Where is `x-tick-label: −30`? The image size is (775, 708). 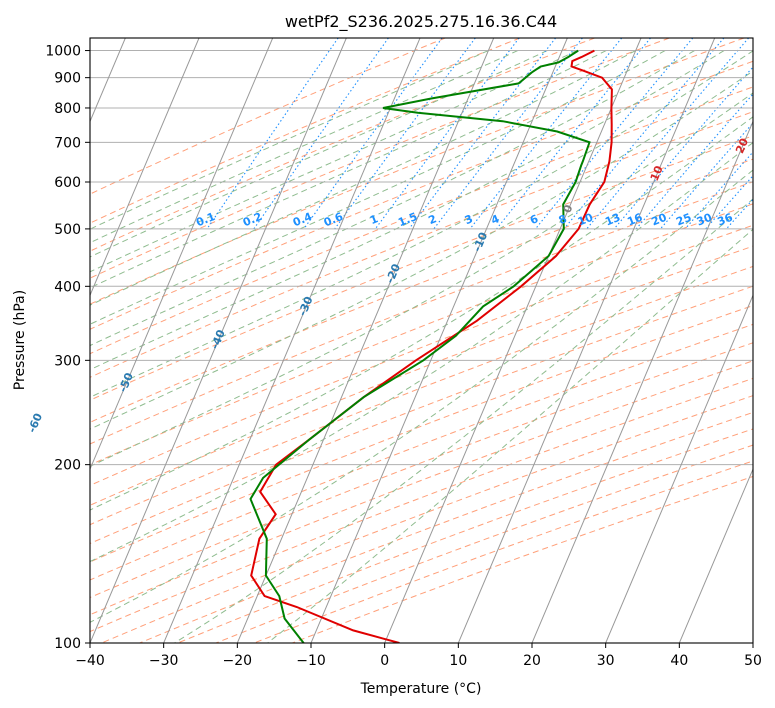 x-tick-label: −30 is located at coordinates (164, 661).